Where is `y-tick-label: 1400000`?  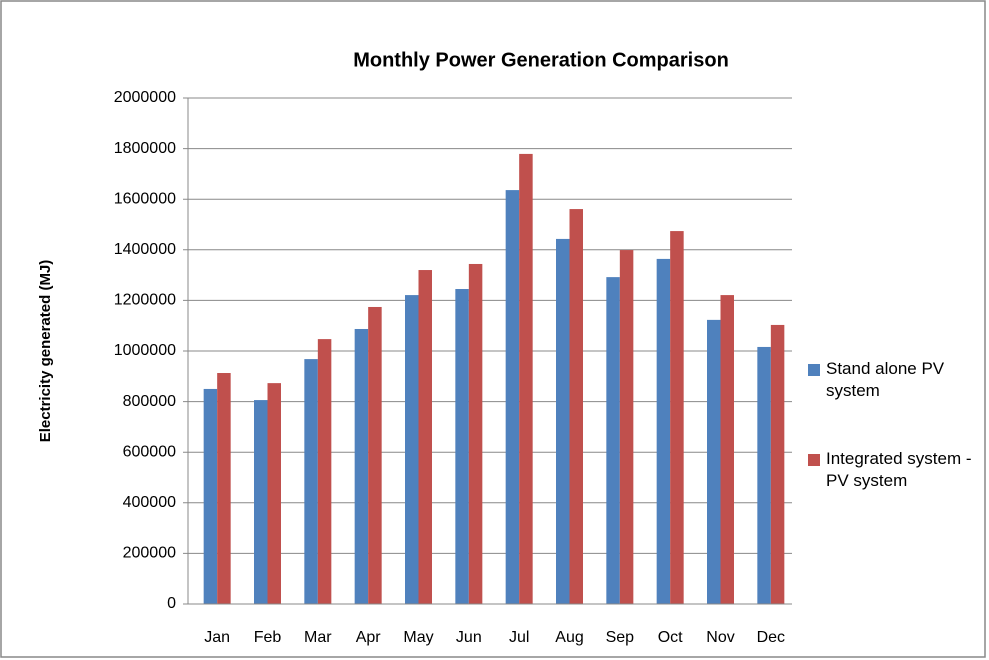 y-tick-label: 1400000 is located at coordinates (145, 249).